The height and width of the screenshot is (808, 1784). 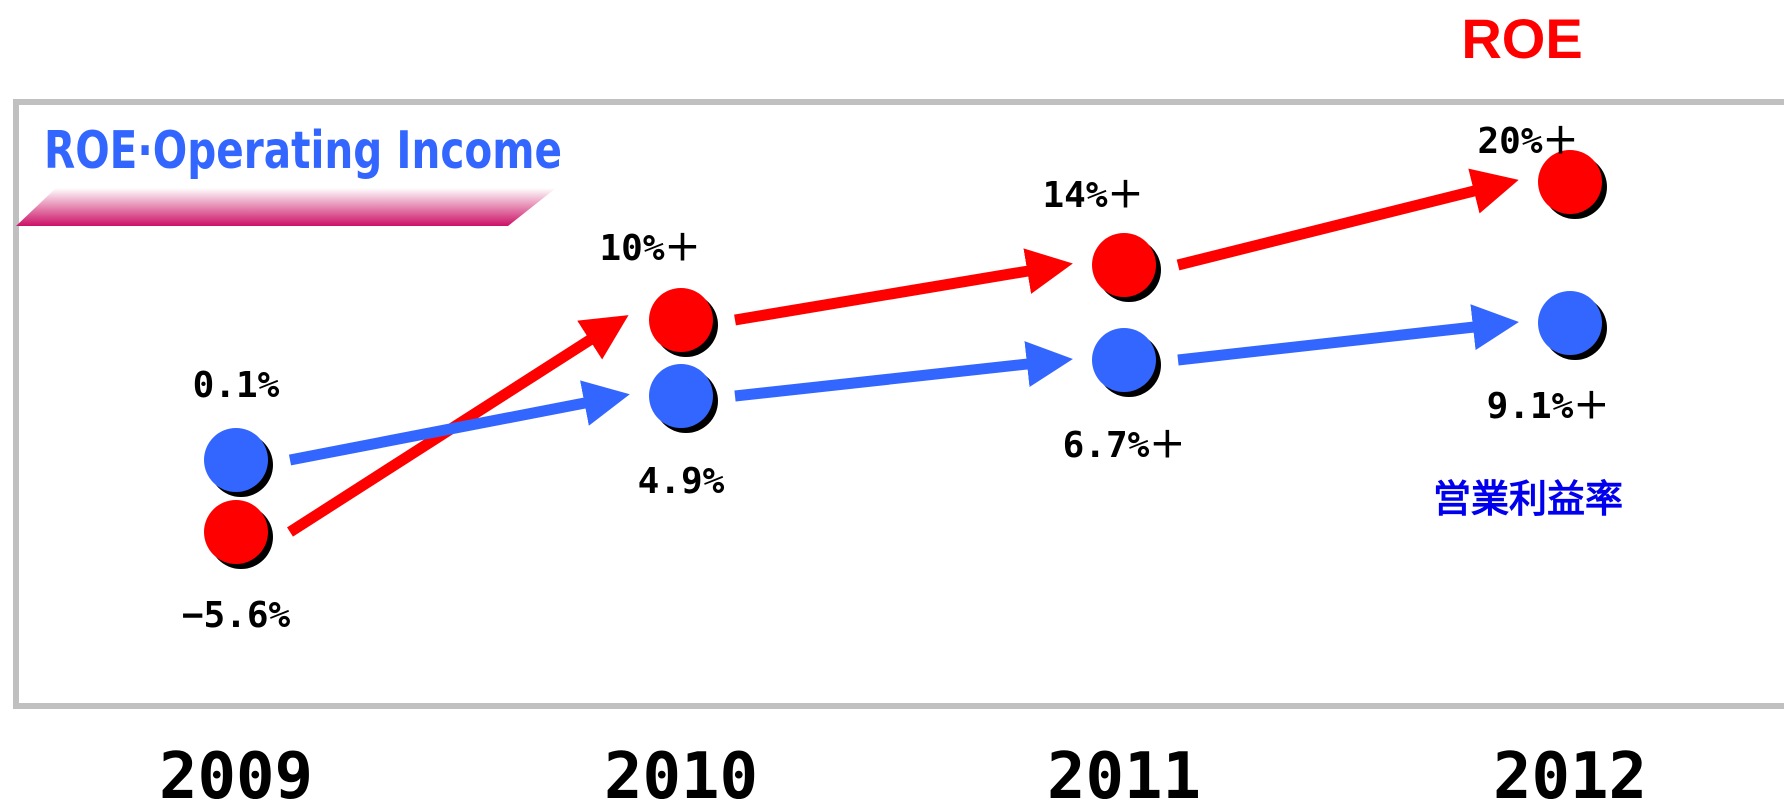 I want to click on x-axis-labels: 2009 2010 2011 2012, so click(x=903, y=774).